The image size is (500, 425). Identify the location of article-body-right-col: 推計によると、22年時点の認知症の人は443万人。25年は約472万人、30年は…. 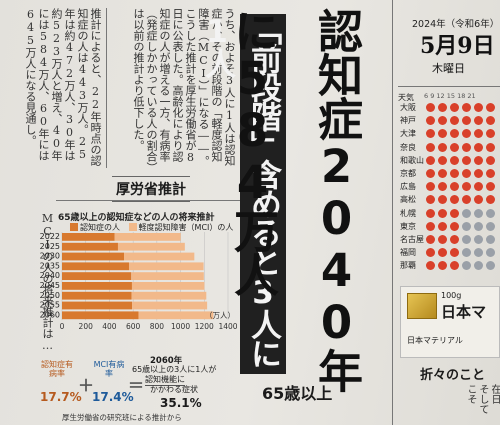
(63, 87).